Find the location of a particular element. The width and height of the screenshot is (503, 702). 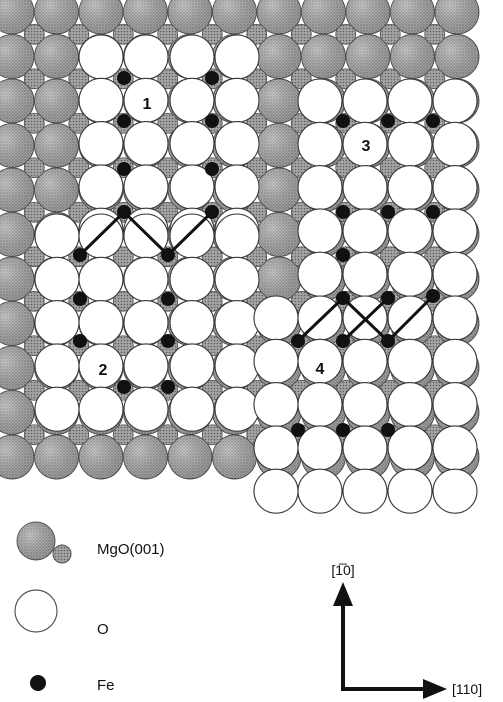

island-1-label: 1 is located at coordinates (147, 104).